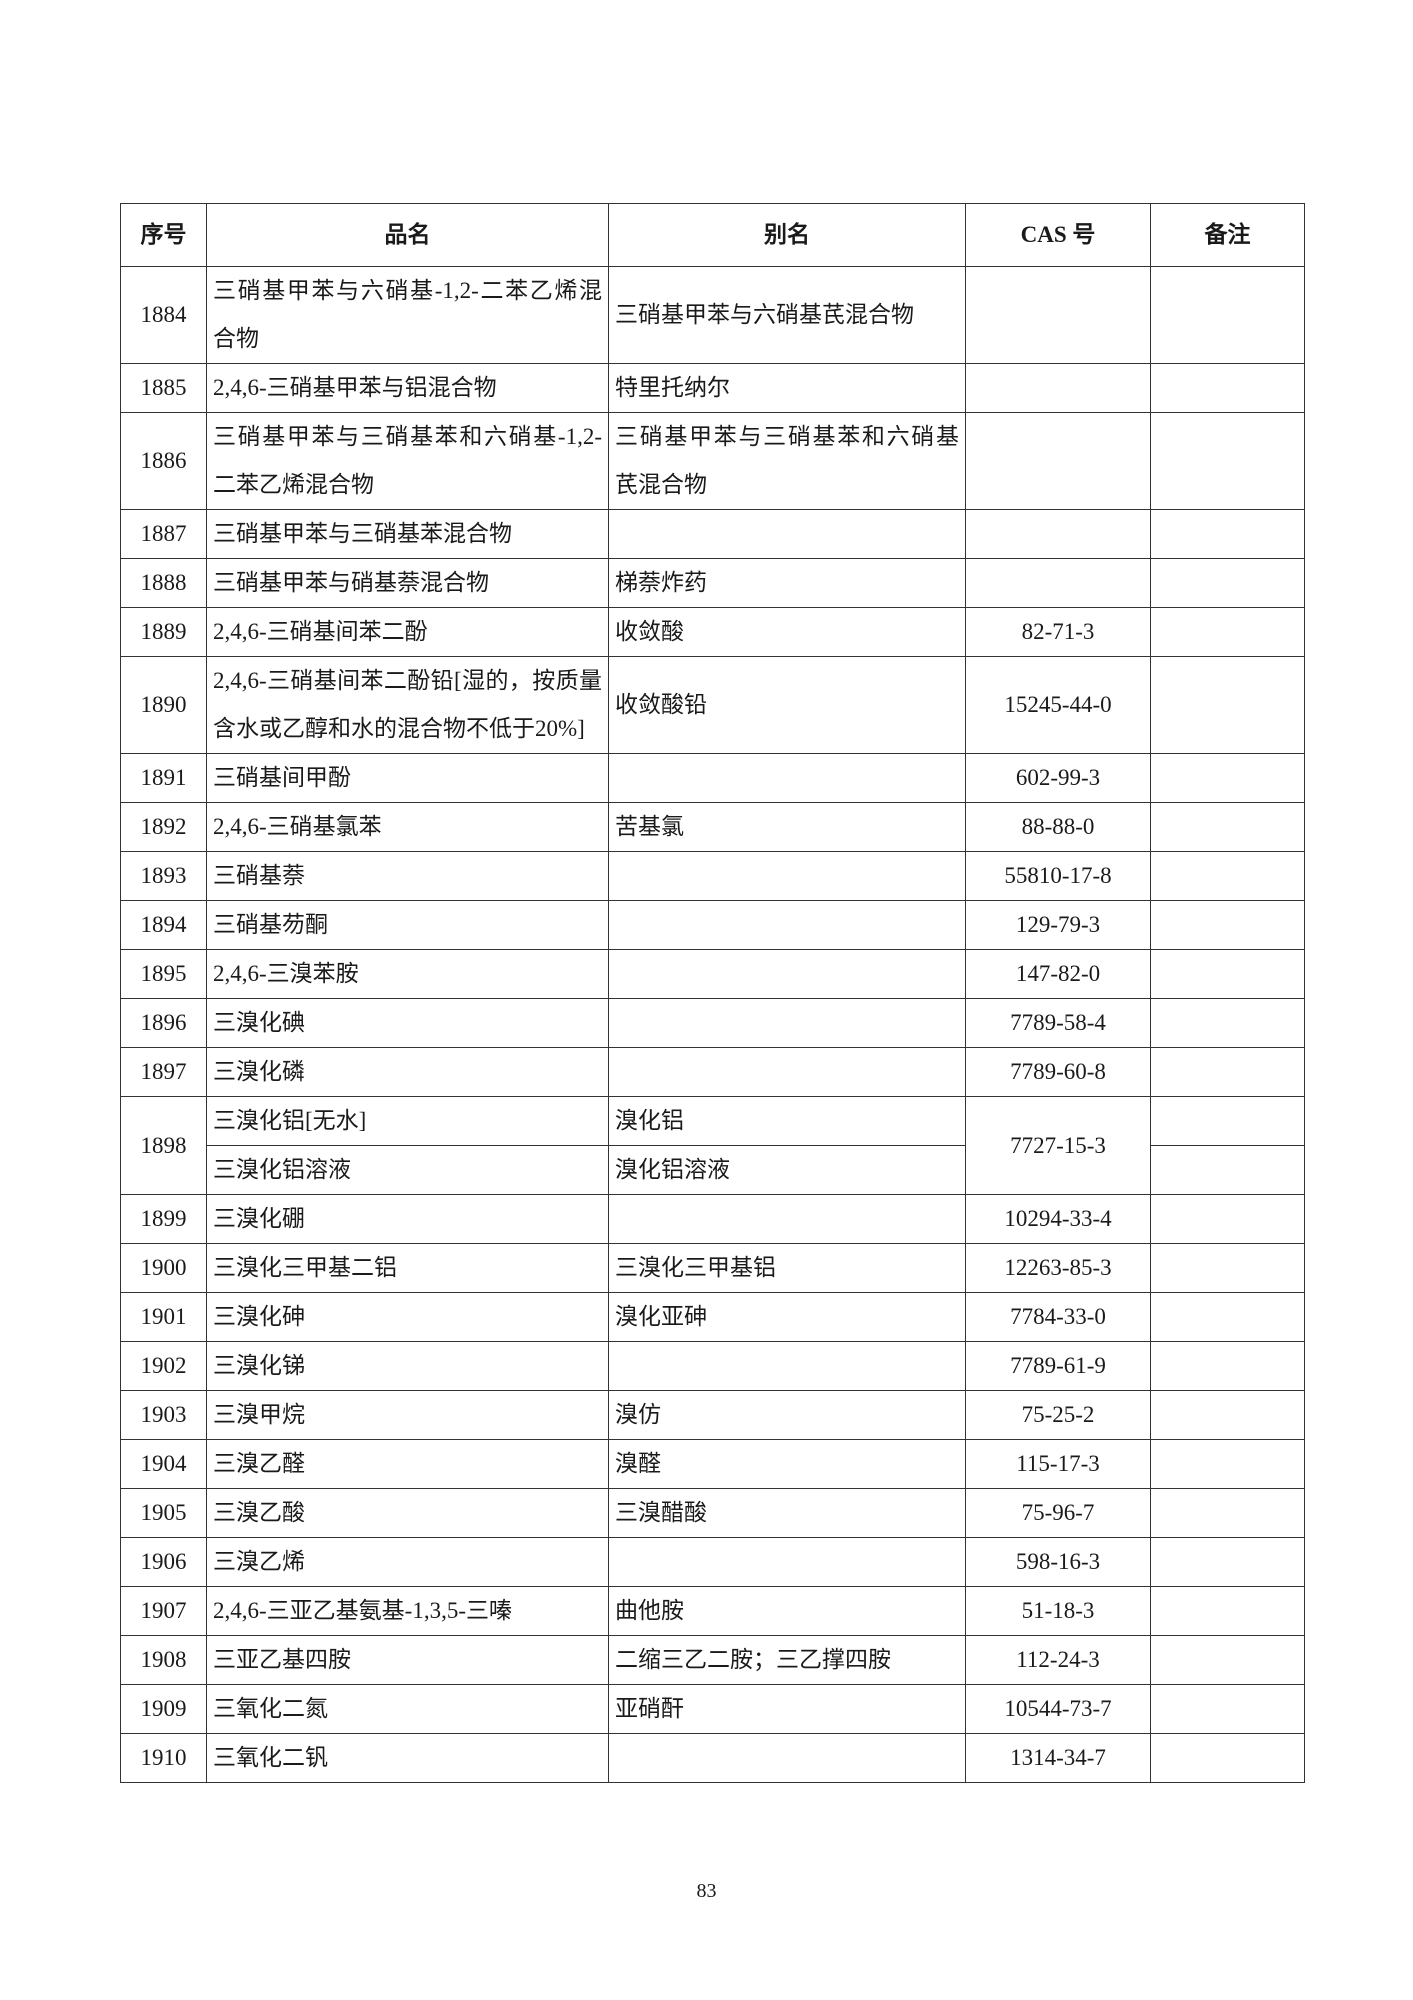  What do you see at coordinates (163, 827) in the screenshot?
I see `cell-seq: 1892` at bounding box center [163, 827].